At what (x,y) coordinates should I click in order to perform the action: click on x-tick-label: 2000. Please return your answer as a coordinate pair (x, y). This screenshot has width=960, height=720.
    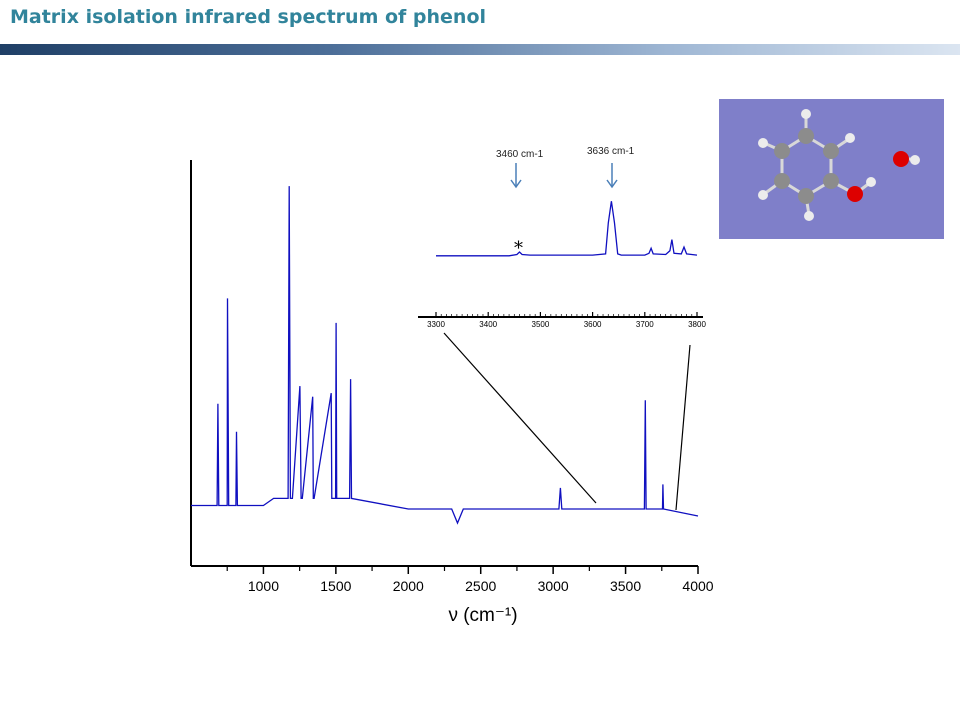
    Looking at the image, I should click on (408, 586).